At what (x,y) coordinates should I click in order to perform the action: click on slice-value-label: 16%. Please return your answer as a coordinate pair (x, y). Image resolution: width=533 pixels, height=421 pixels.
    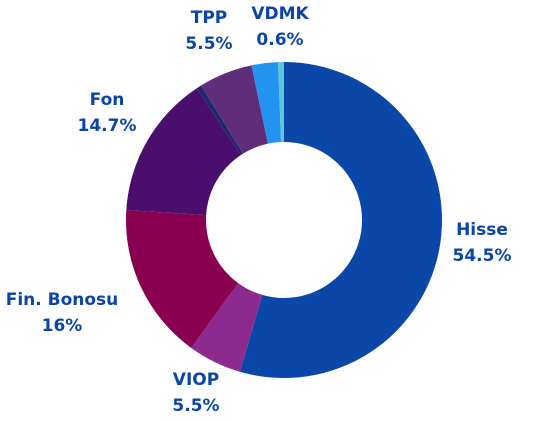
    Looking at the image, I should click on (62, 326).